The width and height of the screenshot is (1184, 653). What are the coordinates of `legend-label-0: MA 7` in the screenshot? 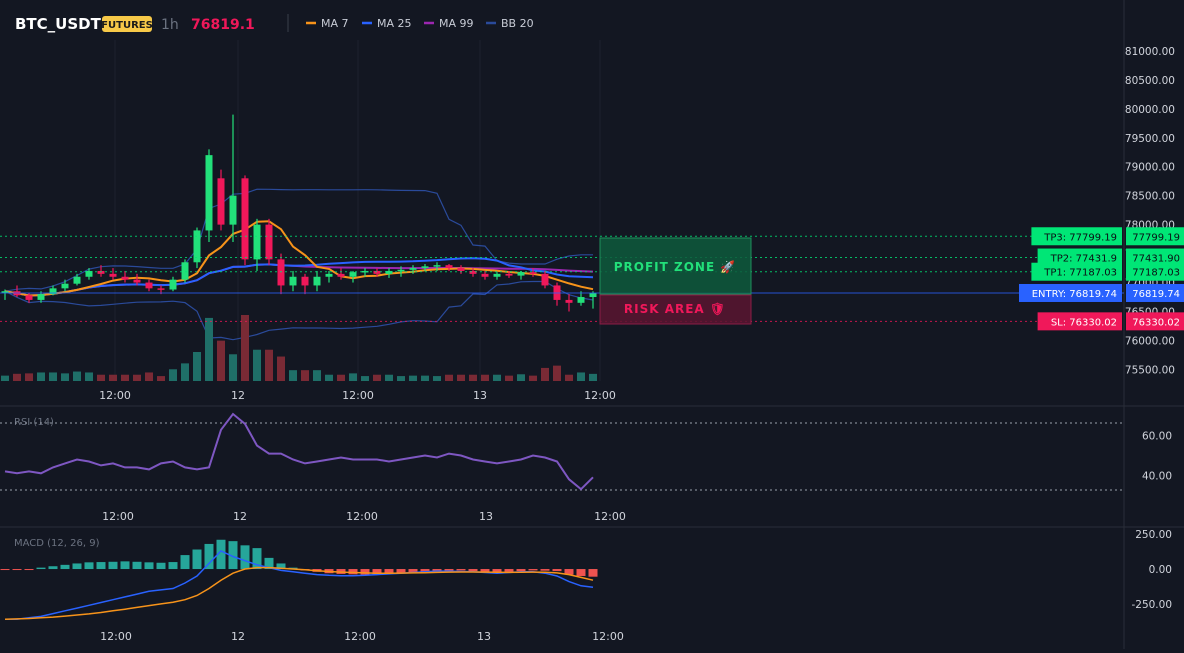 It's located at (335, 23).